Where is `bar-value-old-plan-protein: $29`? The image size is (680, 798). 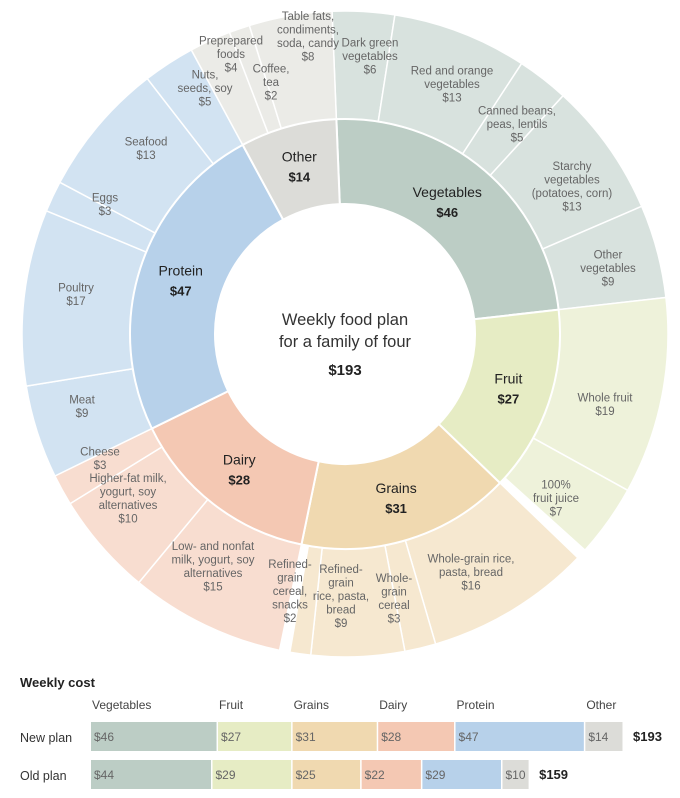
bar-value-old-plan-protein: $29 is located at coordinates (435, 775).